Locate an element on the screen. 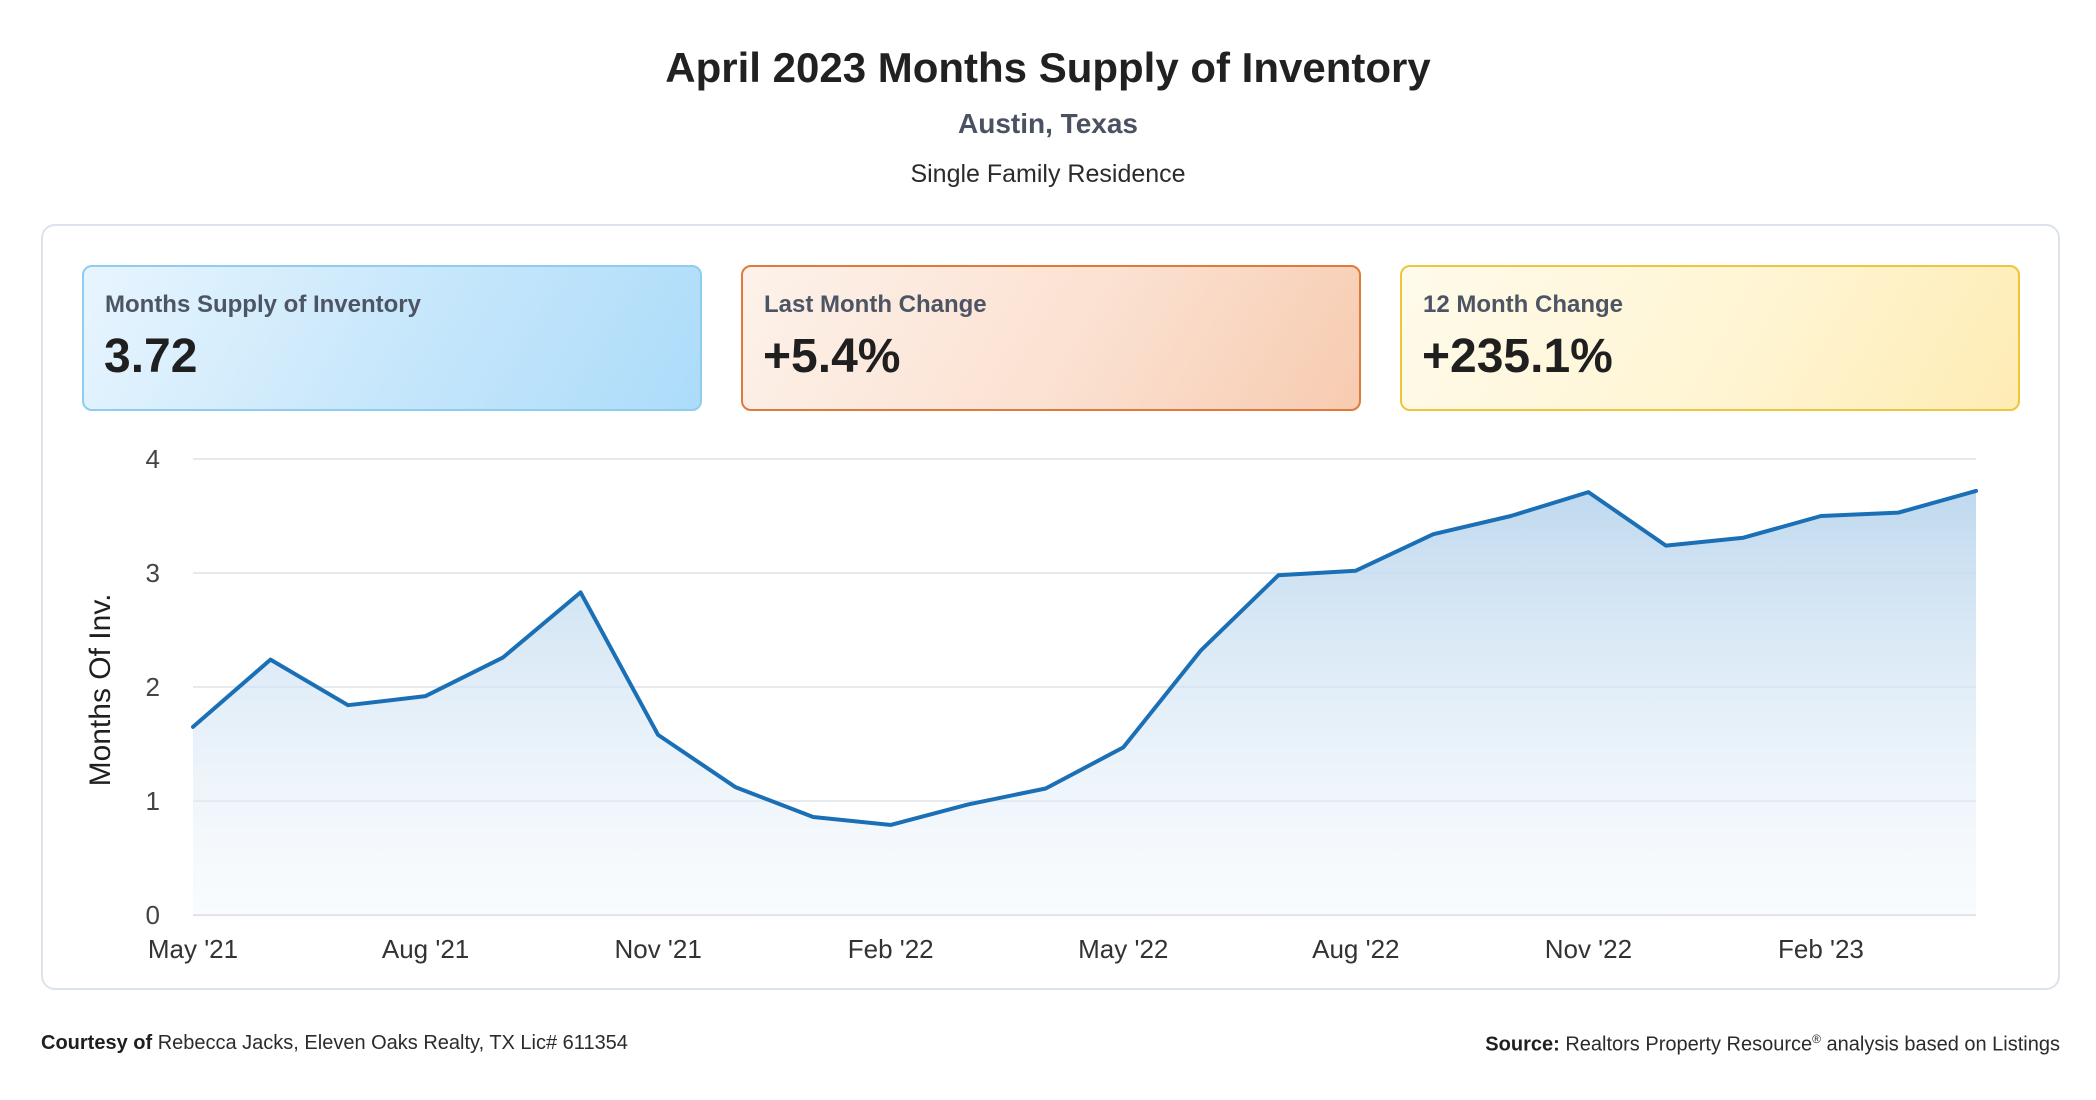  y-tick-label: 2 is located at coordinates (153, 687).